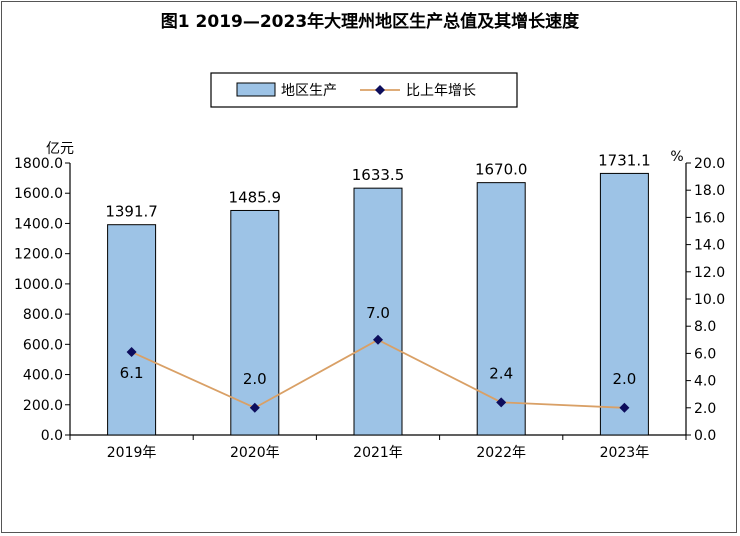 The height and width of the screenshot is (536, 740). Describe the element at coordinates (43, 406) in the screenshot. I see `y-left-tick-label: 200.0` at that location.